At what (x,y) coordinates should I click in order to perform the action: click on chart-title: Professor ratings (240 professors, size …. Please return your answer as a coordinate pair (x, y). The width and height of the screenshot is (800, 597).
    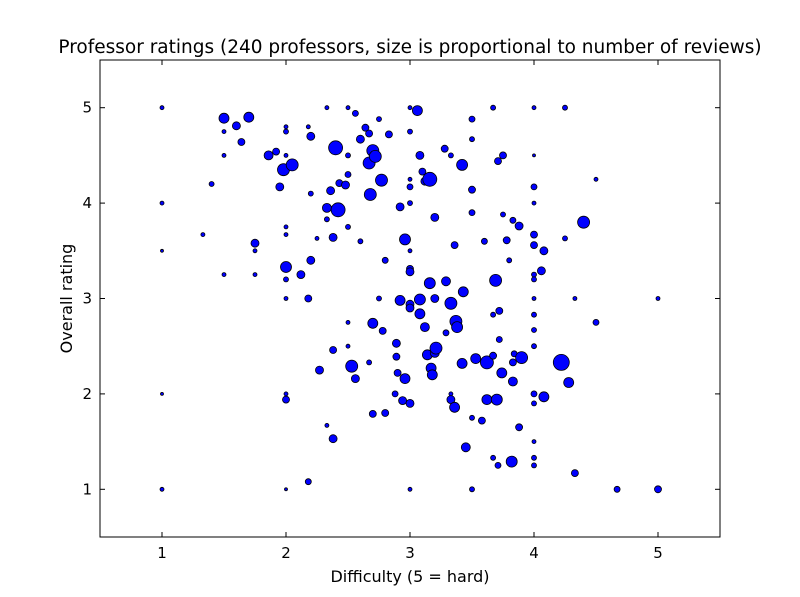
    Looking at the image, I should click on (409, 47).